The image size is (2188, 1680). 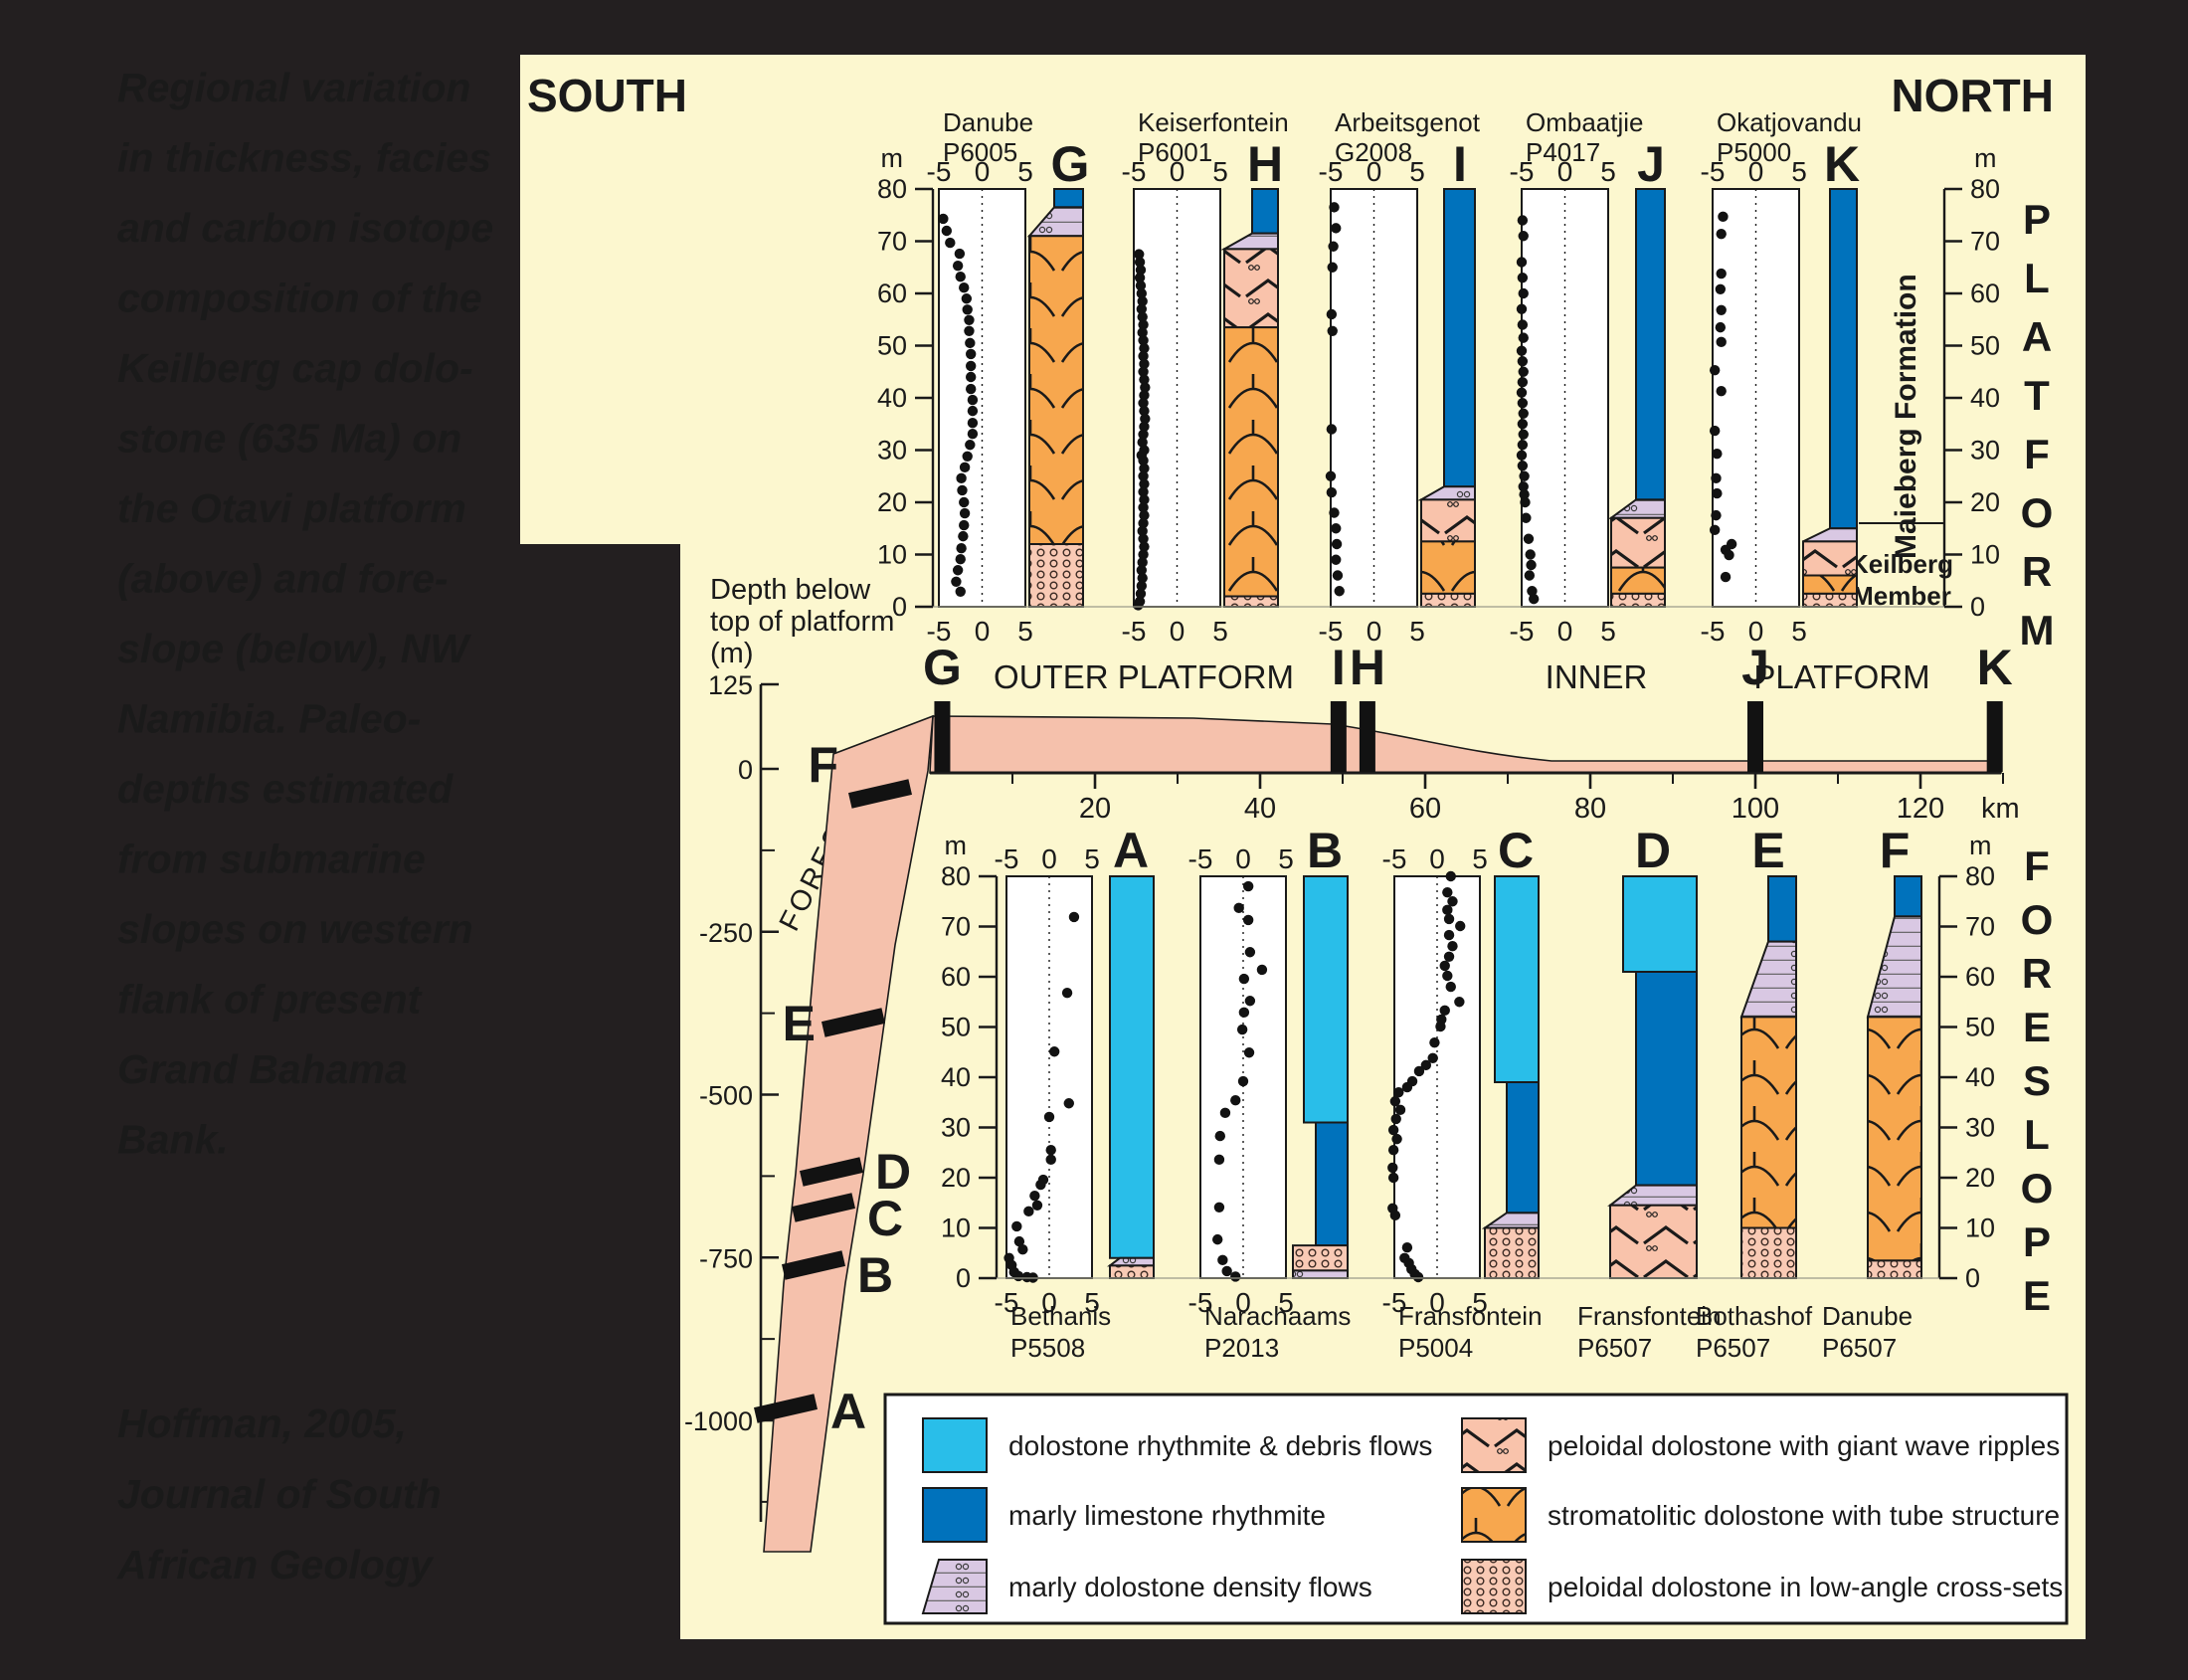 What do you see at coordinates (1494, 1515) in the screenshot?
I see `legend-swatch-strom` at bounding box center [1494, 1515].